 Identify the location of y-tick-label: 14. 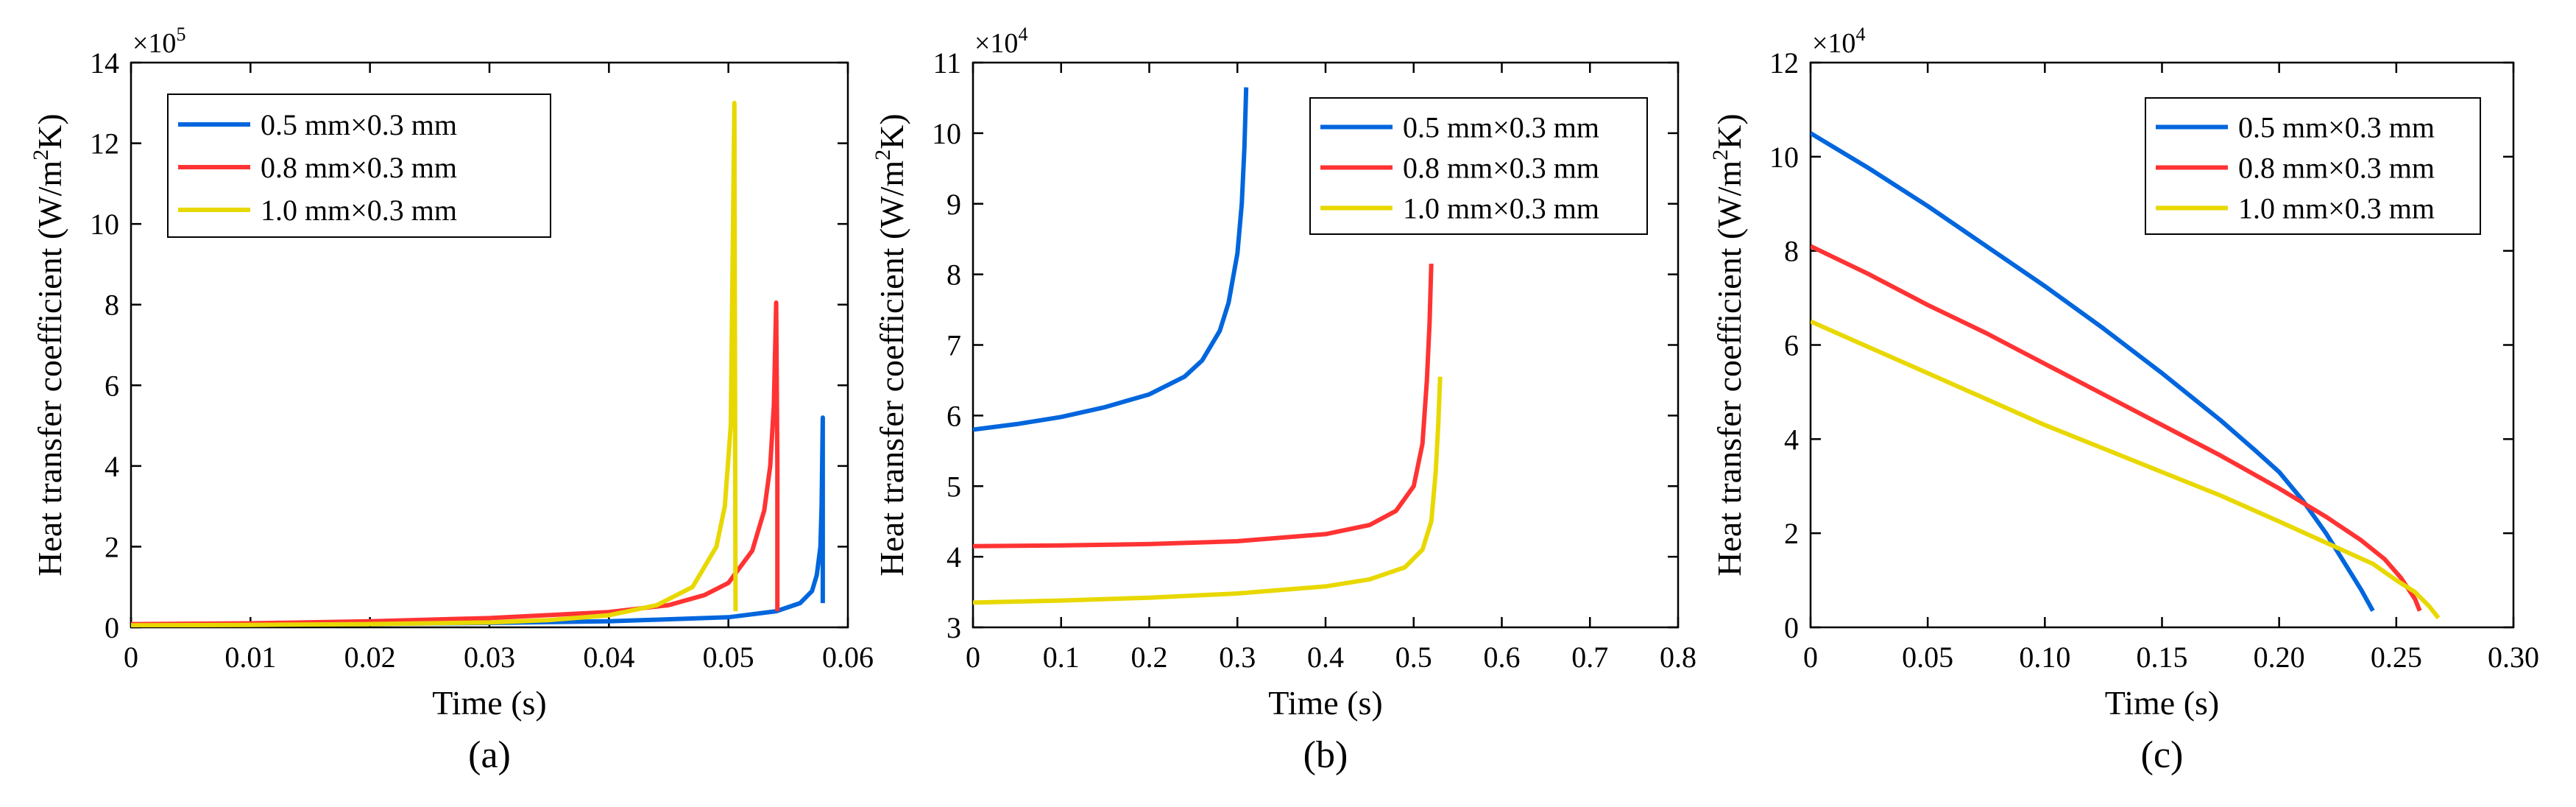
(104, 63).